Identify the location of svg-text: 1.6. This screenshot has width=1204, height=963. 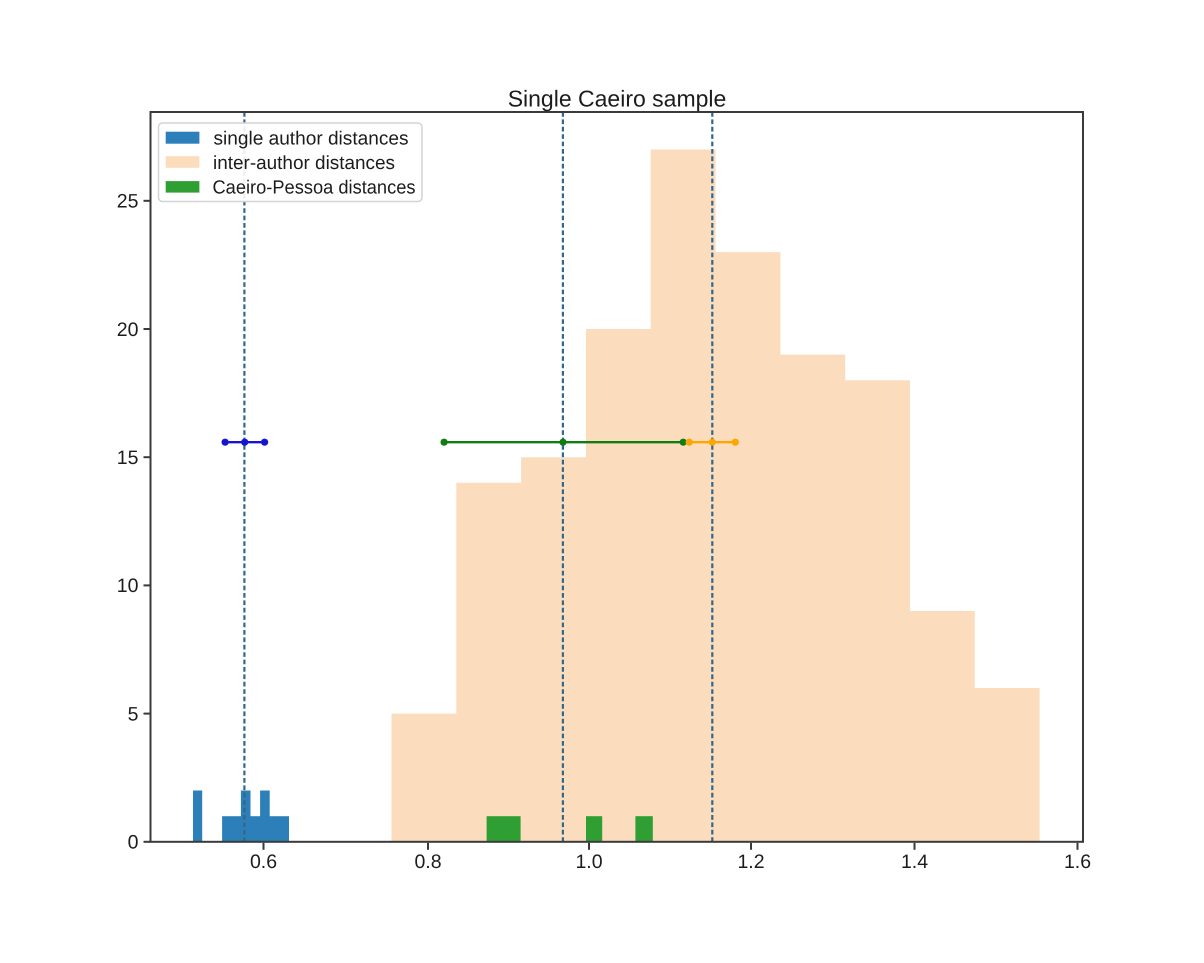
(1077, 862).